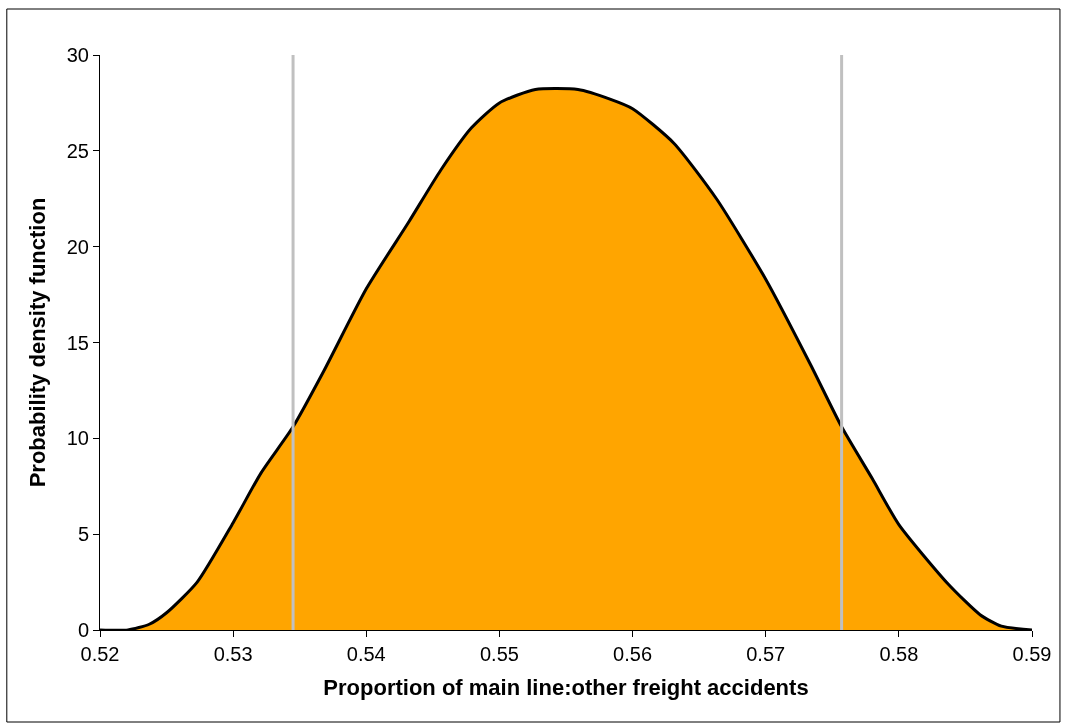  Describe the element at coordinates (37, 342) in the screenshot. I see `y-axis-title: Probability density function` at that location.